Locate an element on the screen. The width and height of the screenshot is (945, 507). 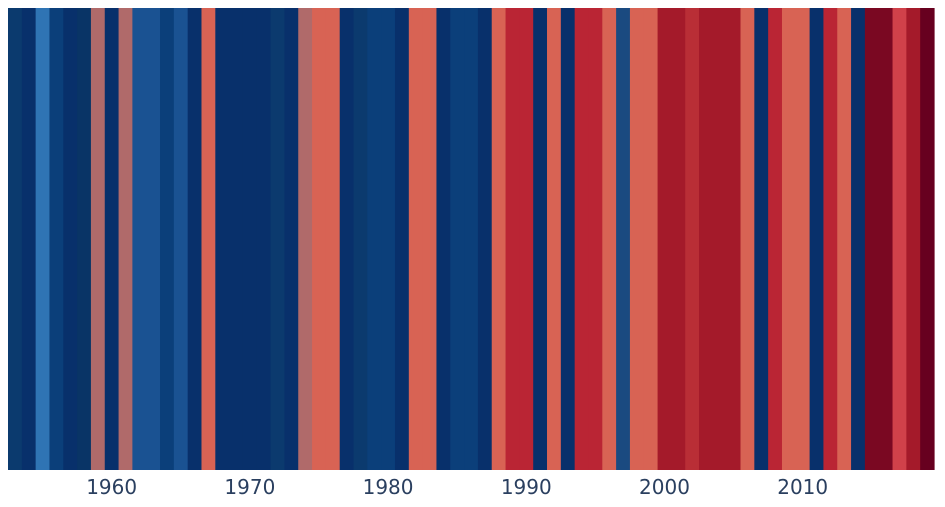
stripe-2012 is located at coordinates (830, 239).